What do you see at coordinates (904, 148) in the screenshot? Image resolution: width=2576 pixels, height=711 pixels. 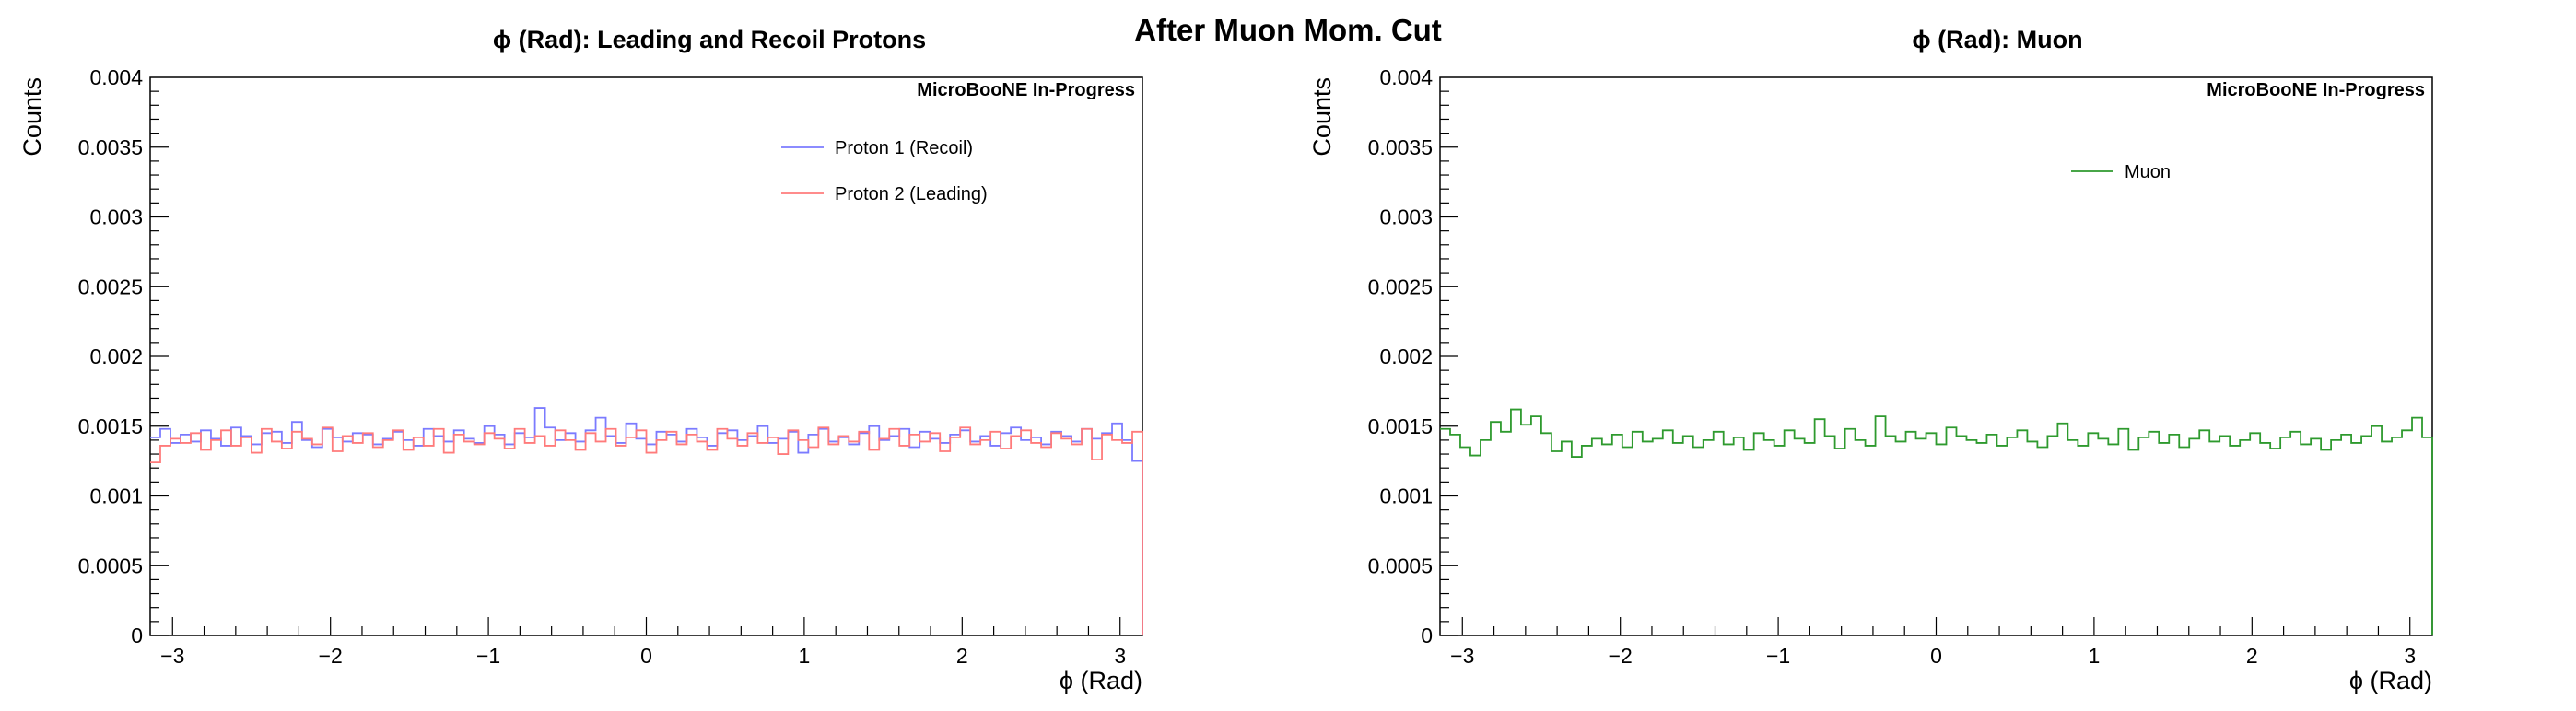 I see `legend-label: Proton 1 (Recoil)` at bounding box center [904, 148].